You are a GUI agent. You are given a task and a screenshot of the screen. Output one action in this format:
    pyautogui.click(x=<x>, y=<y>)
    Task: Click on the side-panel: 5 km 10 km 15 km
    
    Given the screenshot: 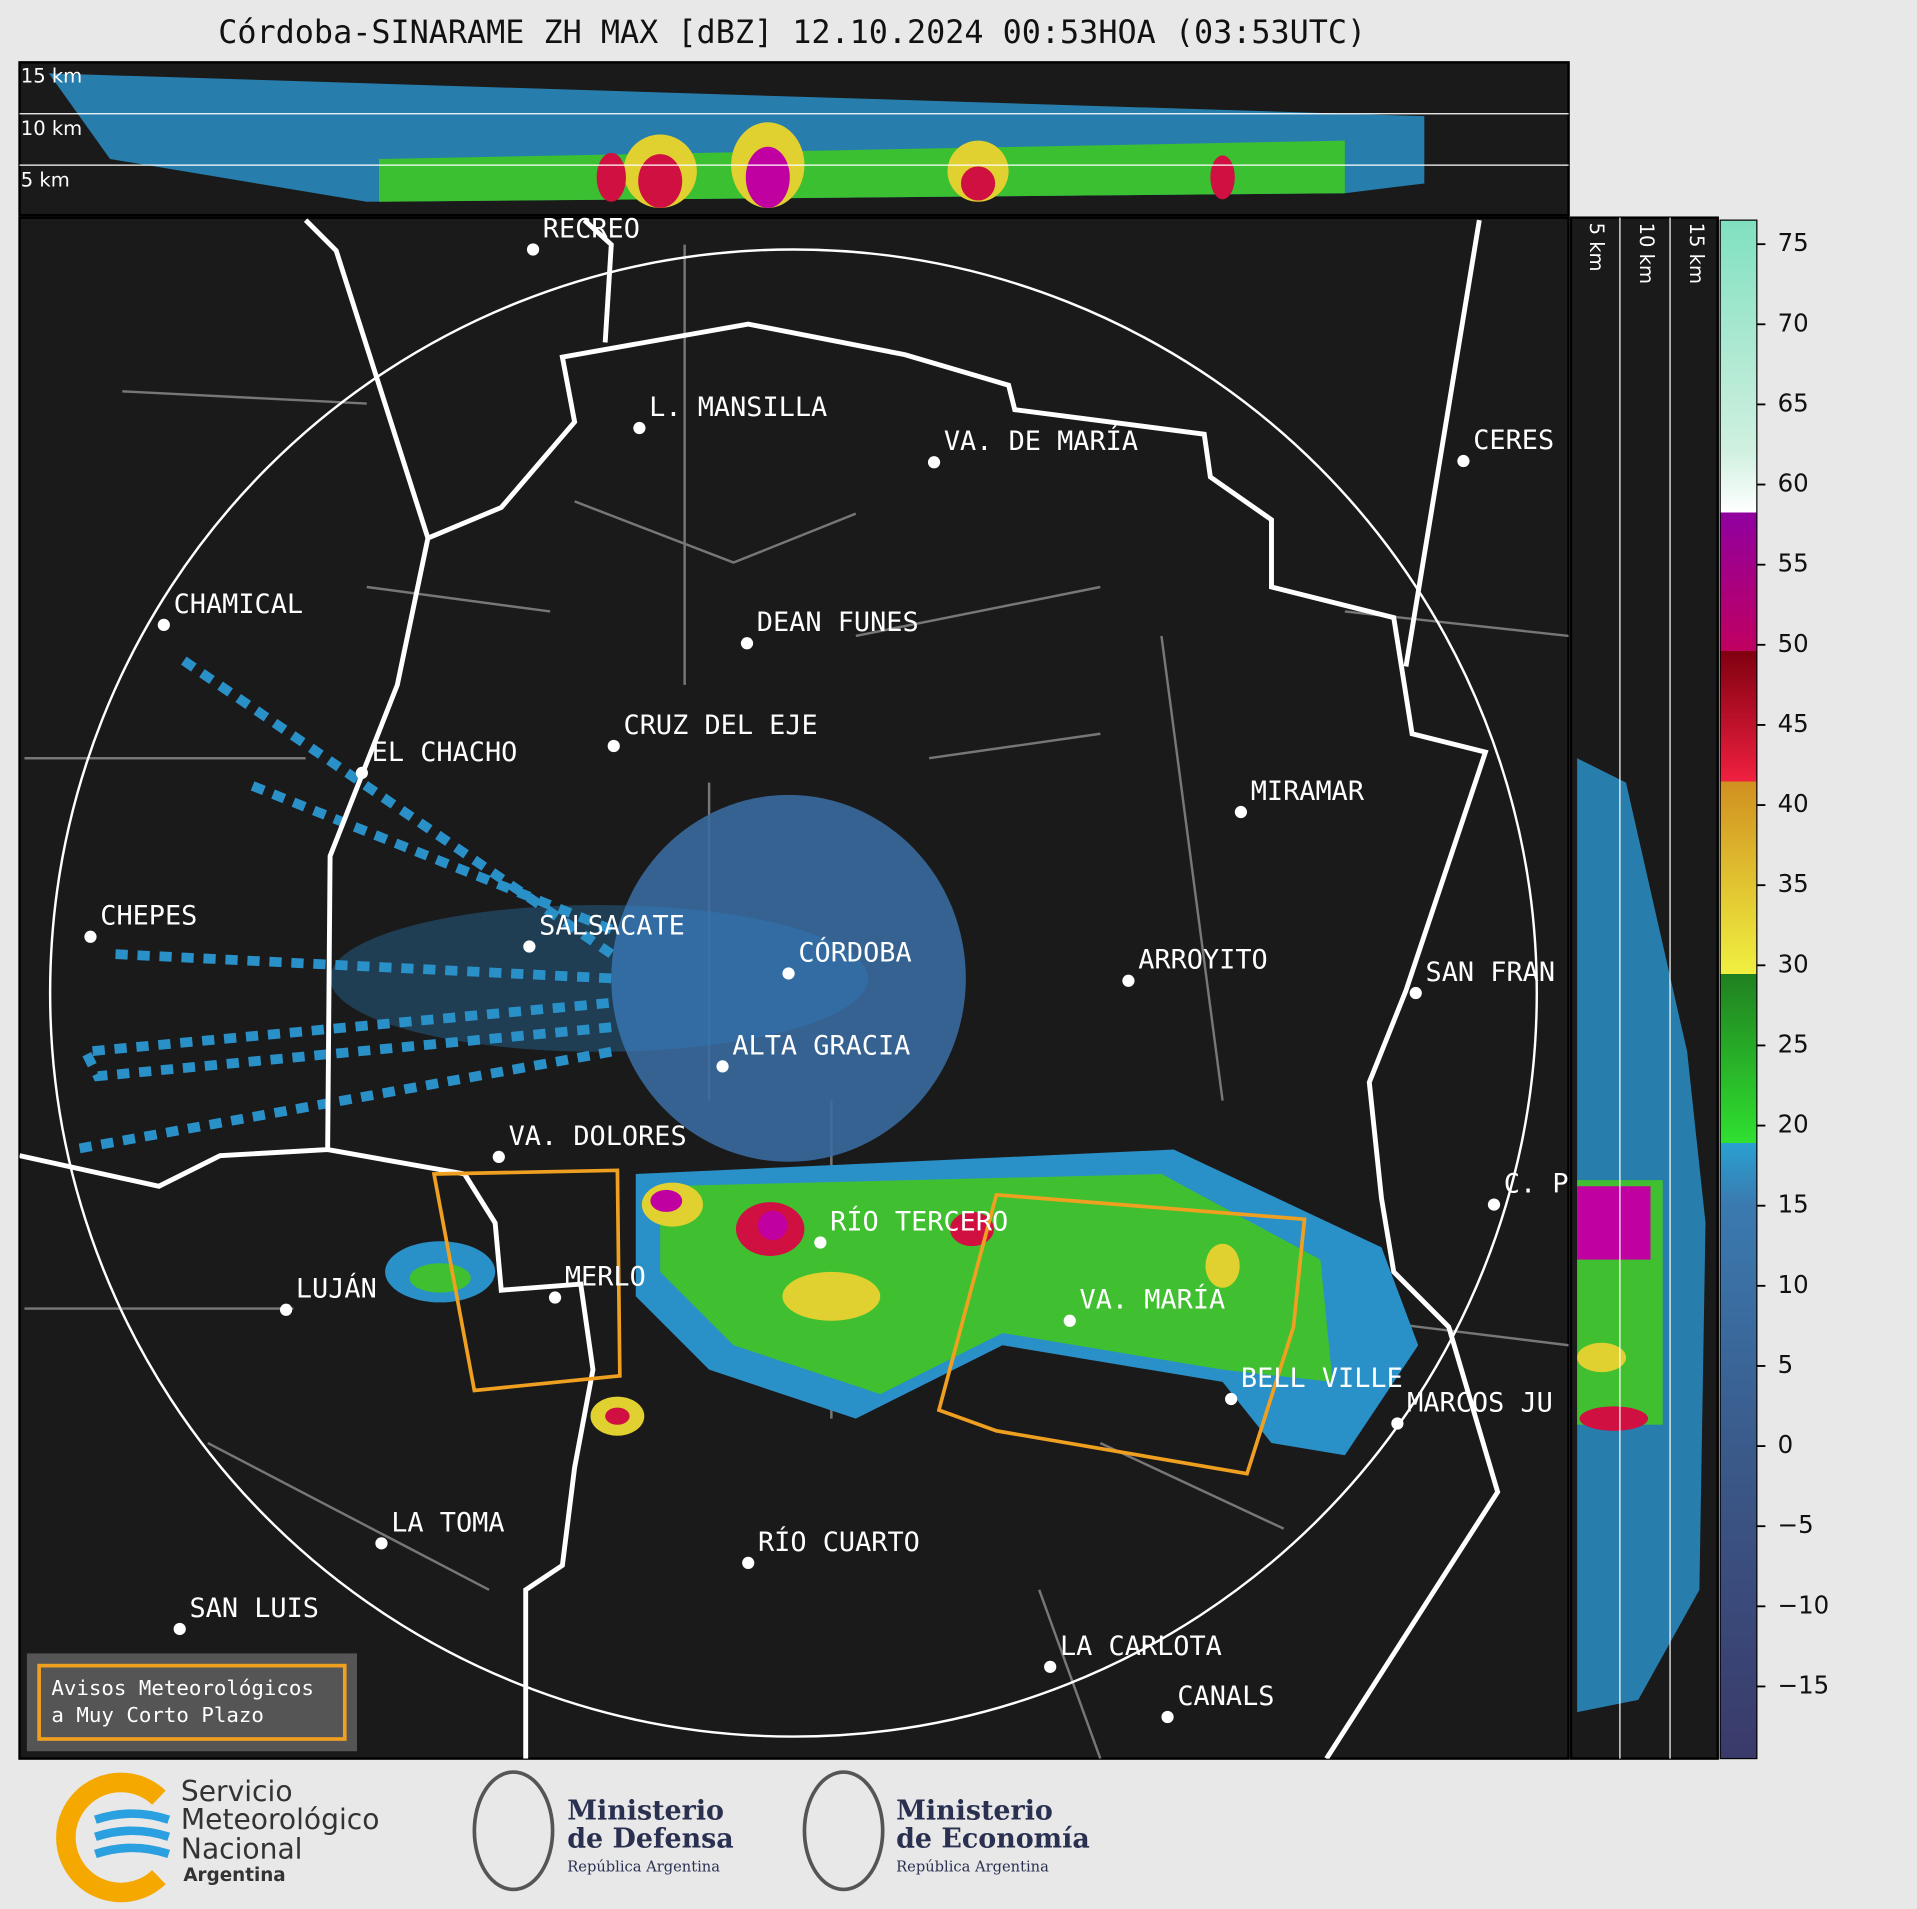 What is the action you would take?
    pyautogui.click(x=1644, y=988)
    